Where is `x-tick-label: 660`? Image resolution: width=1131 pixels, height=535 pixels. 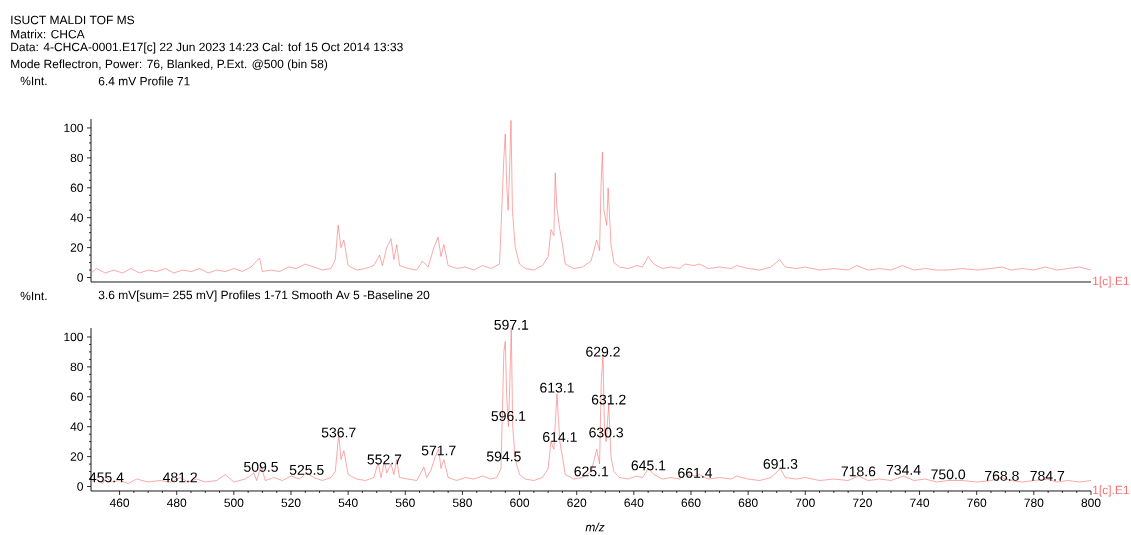 x-tick-label: 660 is located at coordinates (691, 503).